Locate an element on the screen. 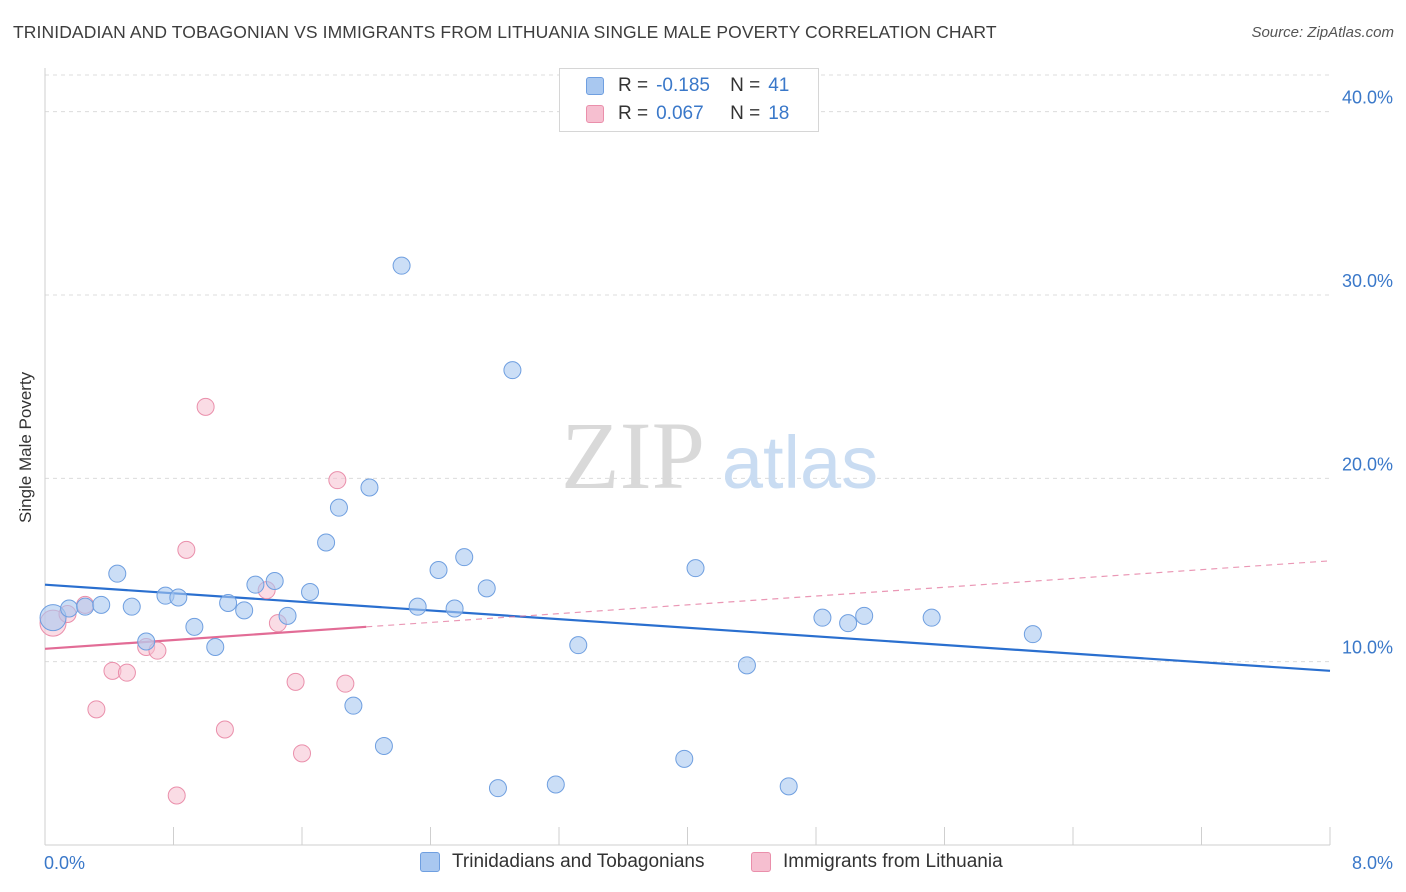 The image size is (1406, 892). y-tick-label: 20.0% is located at coordinates (1367, 464).